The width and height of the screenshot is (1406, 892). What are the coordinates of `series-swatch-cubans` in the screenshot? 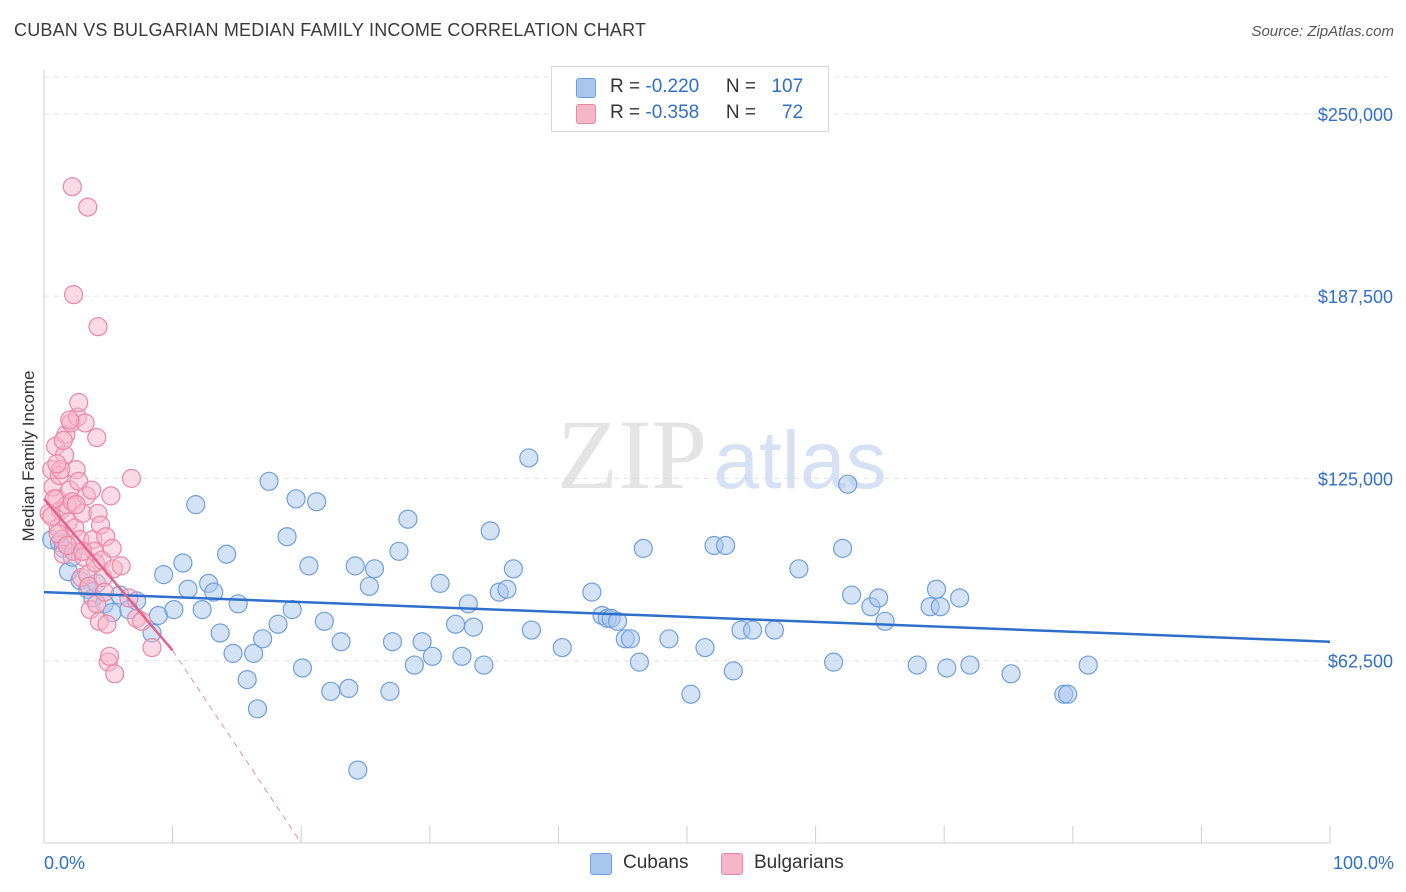 It's located at (601, 864).